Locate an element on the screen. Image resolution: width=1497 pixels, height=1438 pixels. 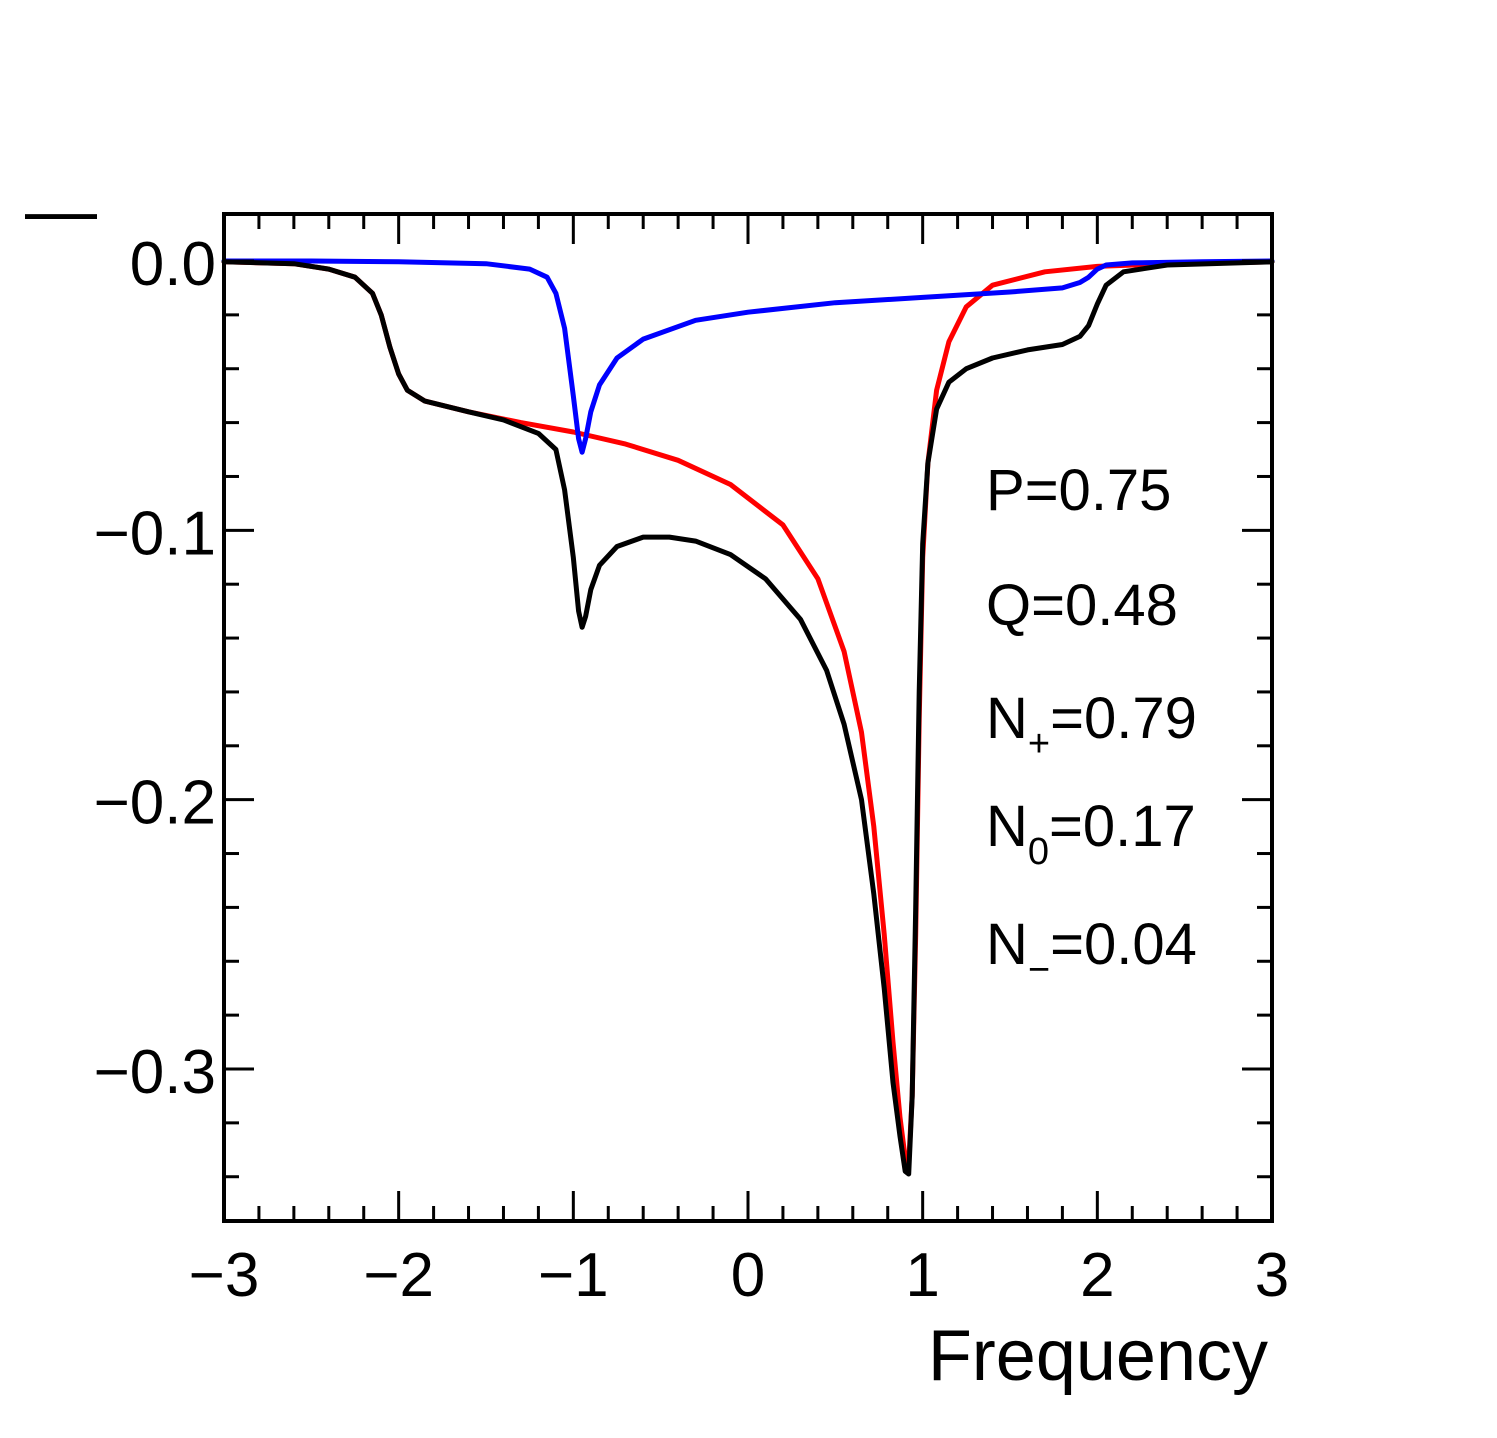
x-tick-label: 1 is located at coordinates (922, 1275).